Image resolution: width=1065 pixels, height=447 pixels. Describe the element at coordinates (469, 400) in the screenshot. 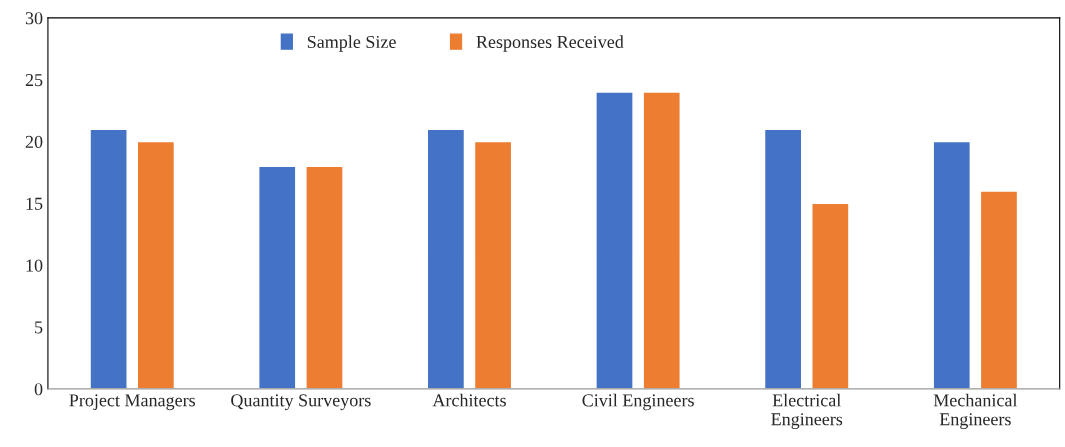

I see `x-tick-label: Architects` at that location.